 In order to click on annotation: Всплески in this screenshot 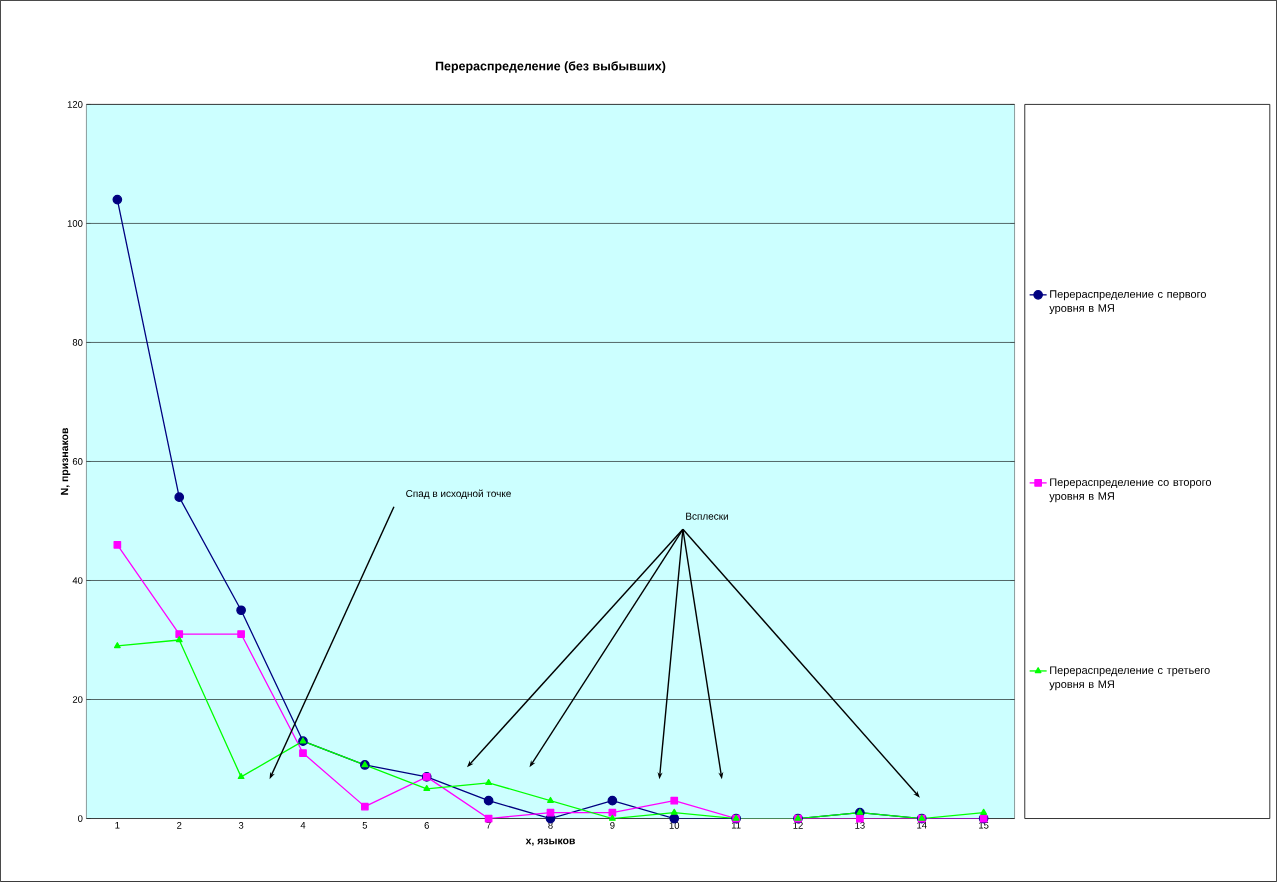, I will do `click(707, 516)`.